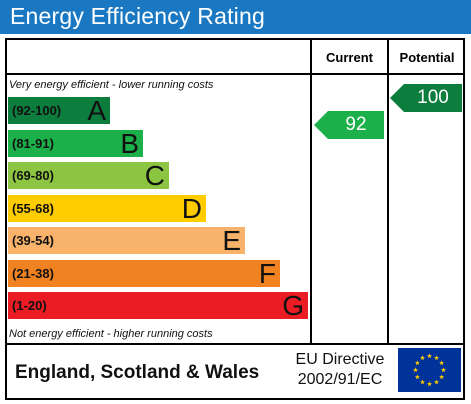 The image size is (471, 404). I want to click on eu-directive-line2: 2002/91/EC, so click(340, 379).